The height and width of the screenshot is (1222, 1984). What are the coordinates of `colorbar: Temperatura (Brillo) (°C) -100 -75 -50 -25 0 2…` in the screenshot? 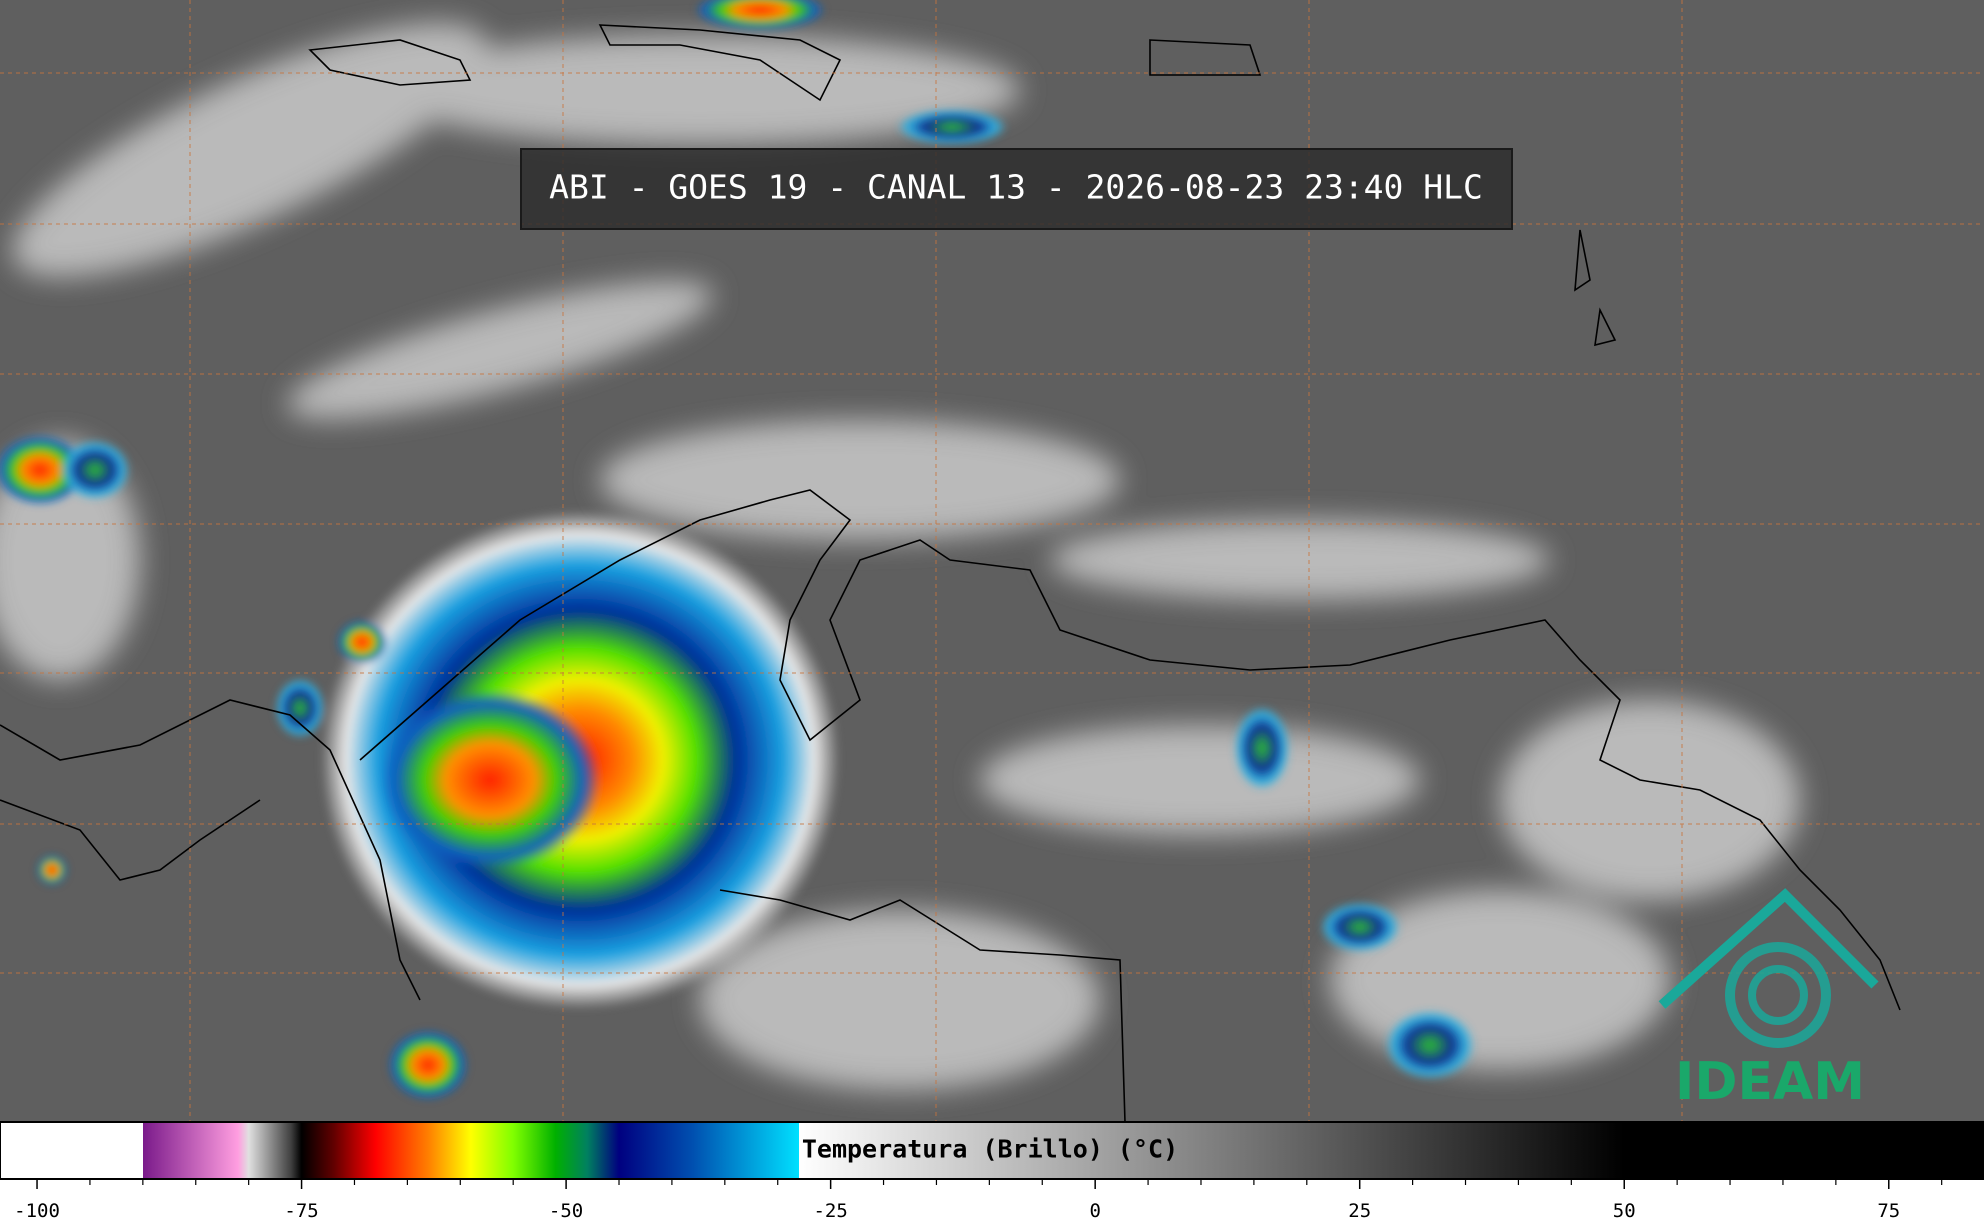 It's located at (992, 1171).